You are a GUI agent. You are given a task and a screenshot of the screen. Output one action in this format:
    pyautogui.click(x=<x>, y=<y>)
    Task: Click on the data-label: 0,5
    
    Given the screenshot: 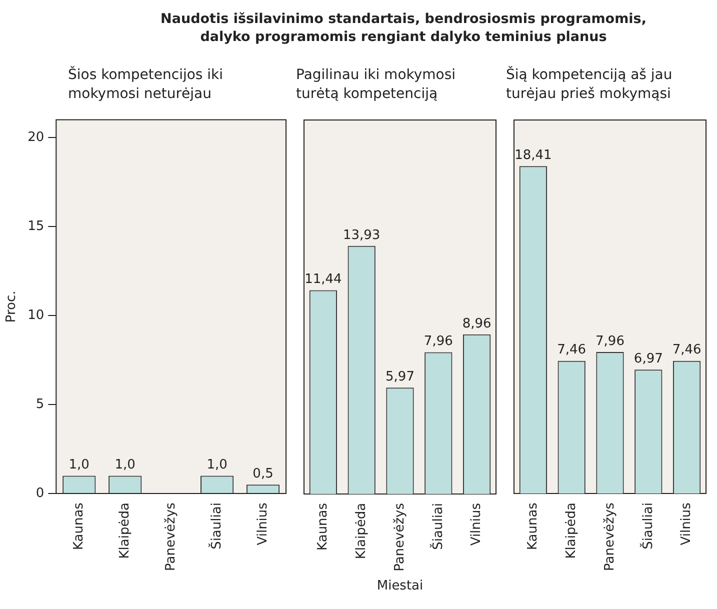 What is the action you would take?
    pyautogui.click(x=263, y=474)
    